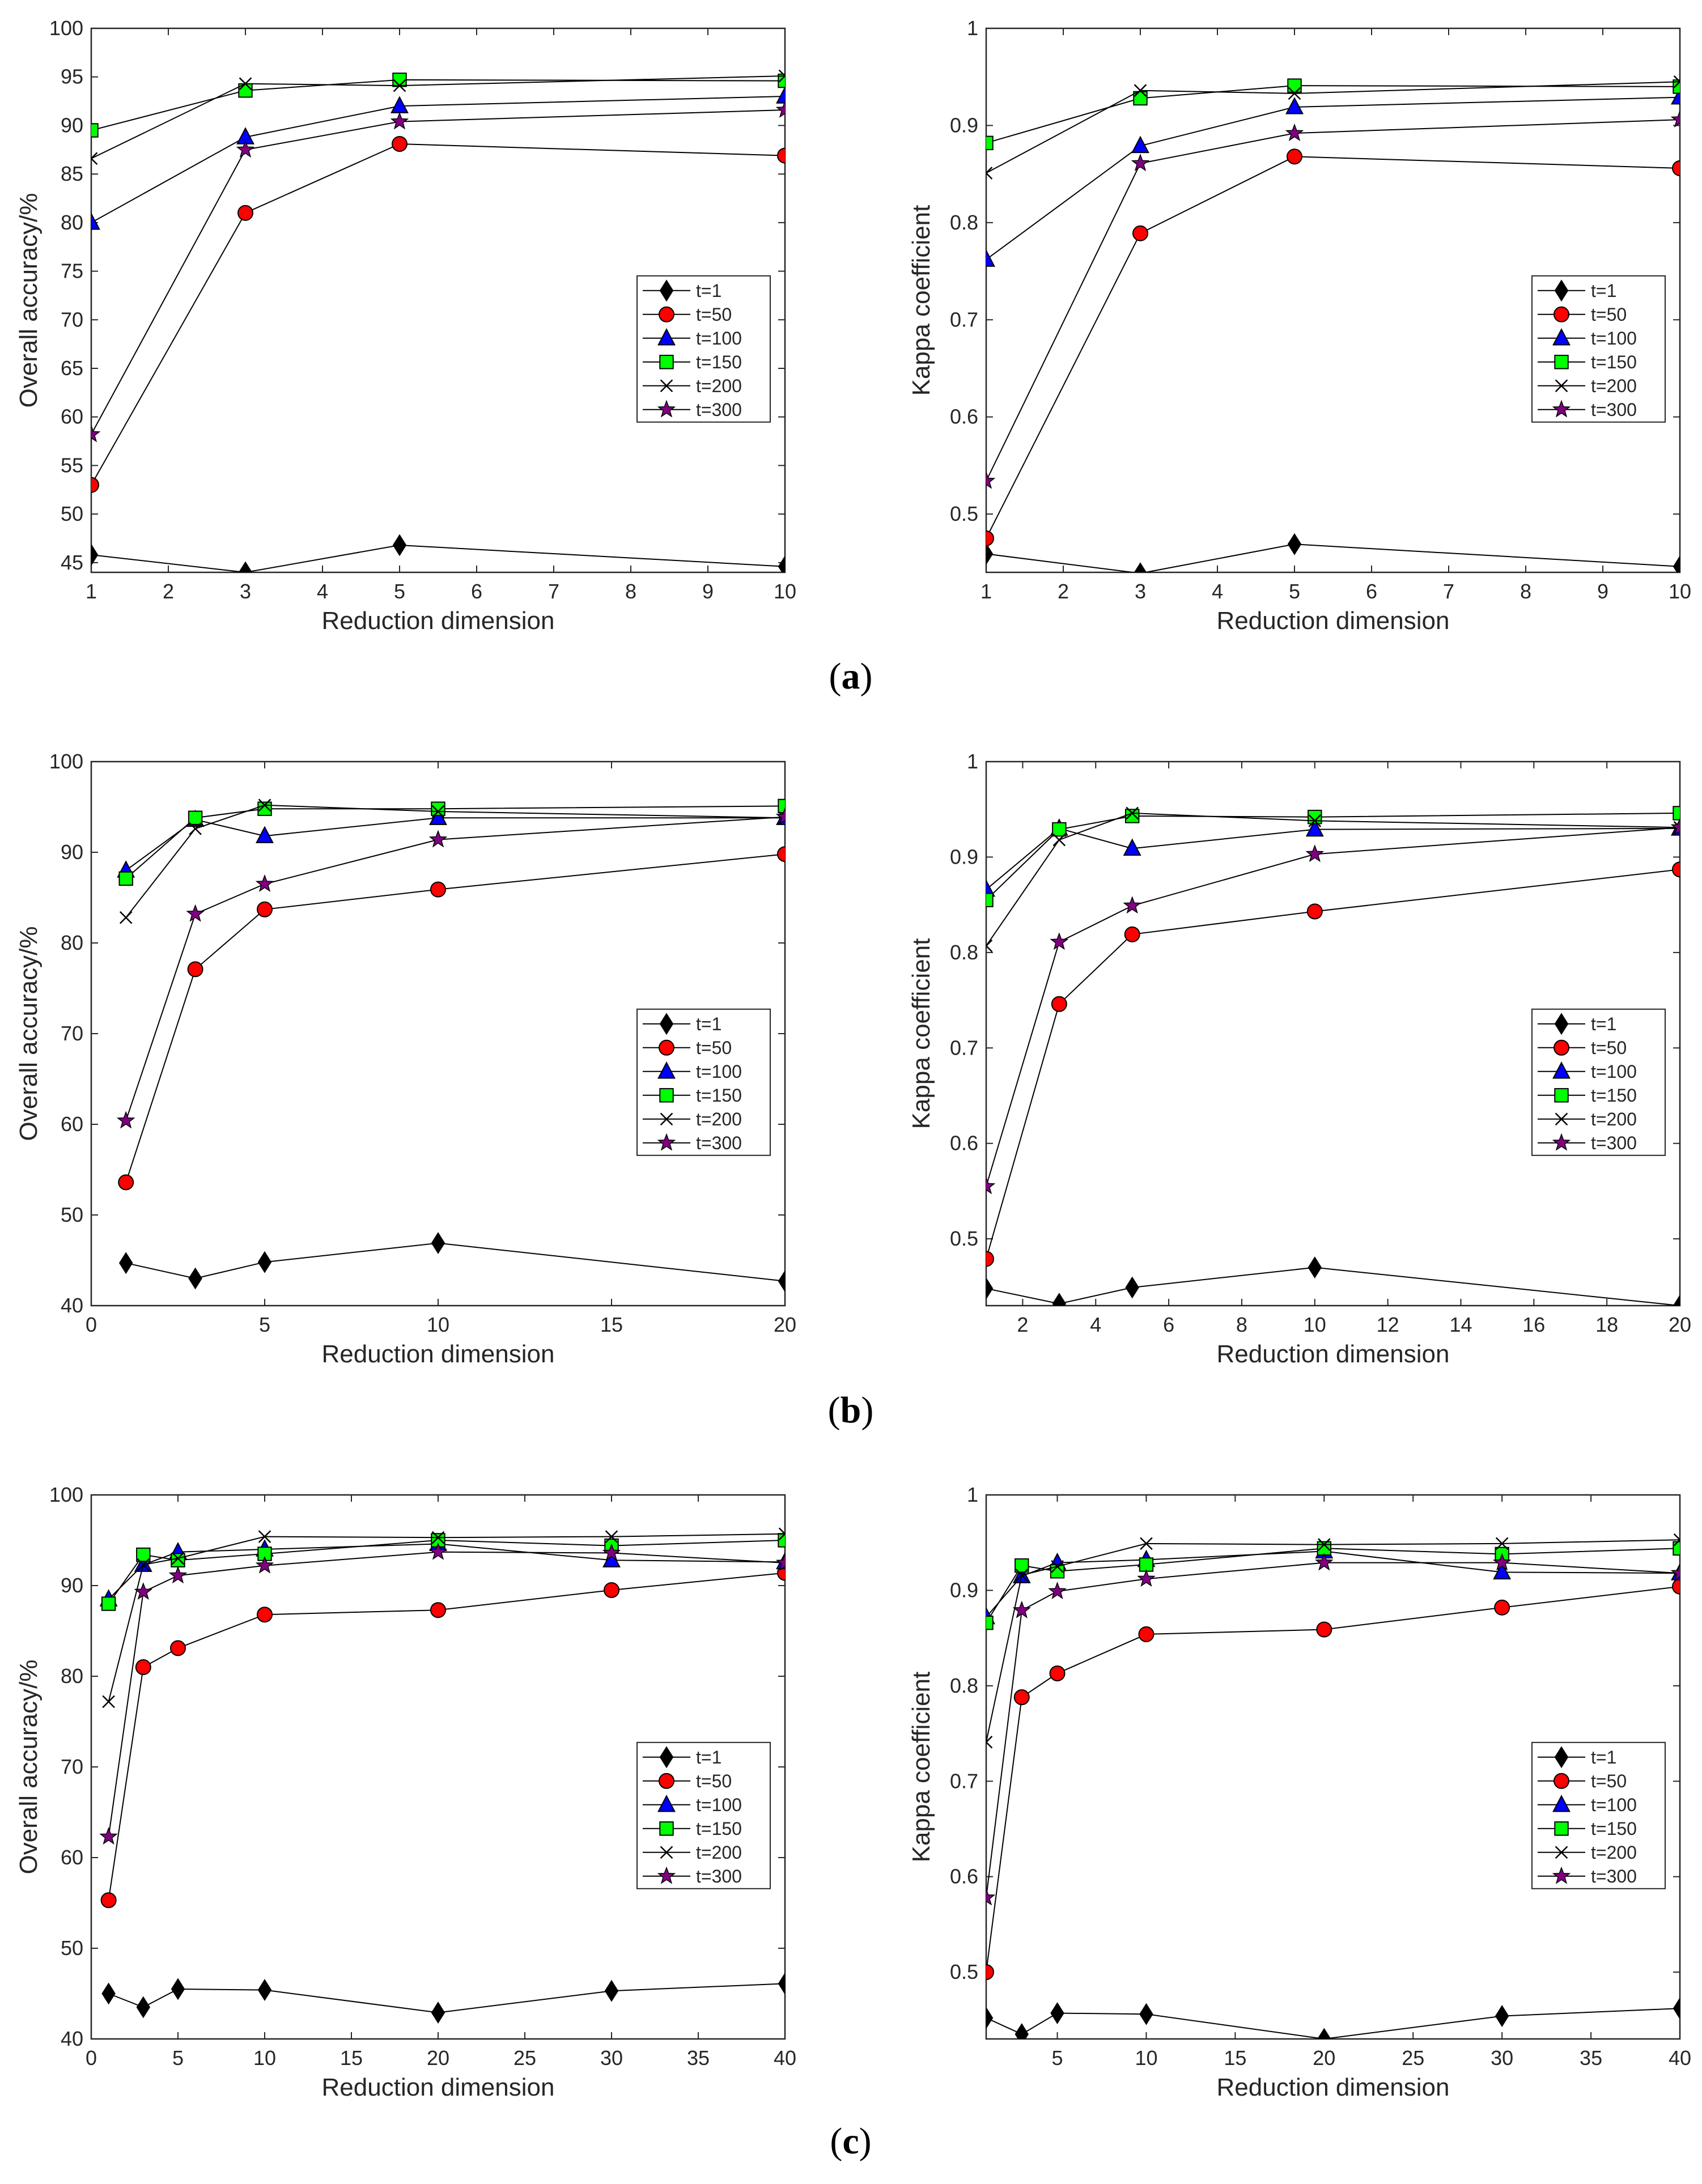 Image resolution: width=1702 pixels, height=2184 pixels. Describe the element at coordinates (836, 676) in the screenshot. I see `caption-open: (` at that location.